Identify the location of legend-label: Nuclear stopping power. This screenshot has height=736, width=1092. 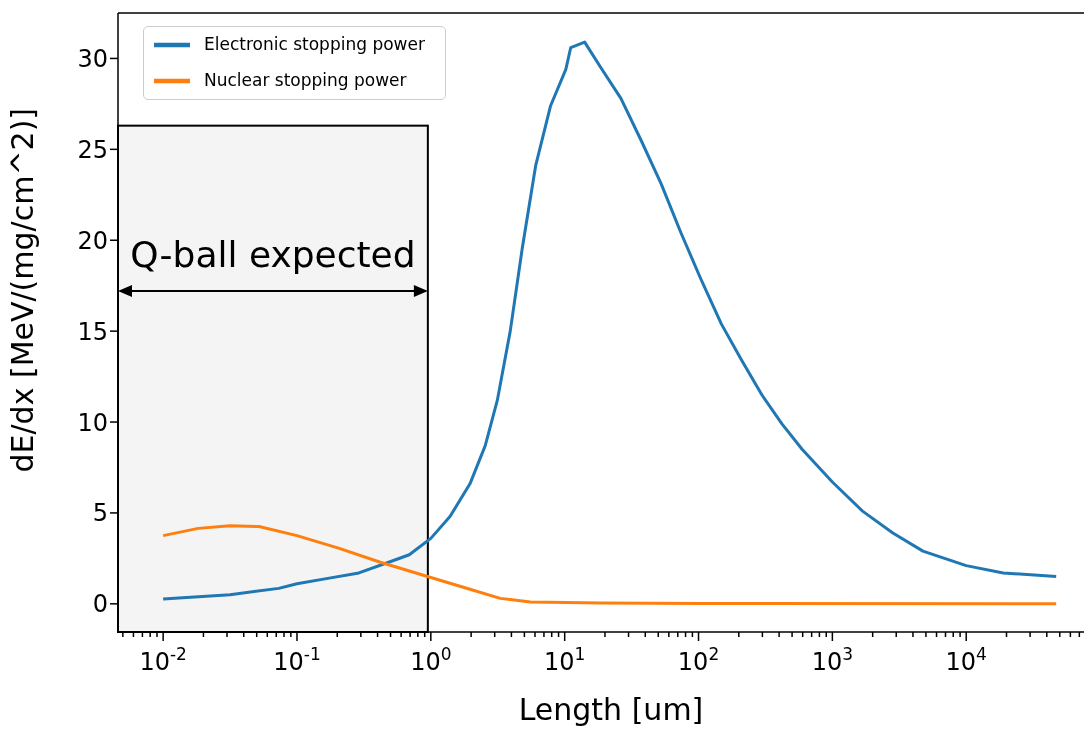
(305, 79).